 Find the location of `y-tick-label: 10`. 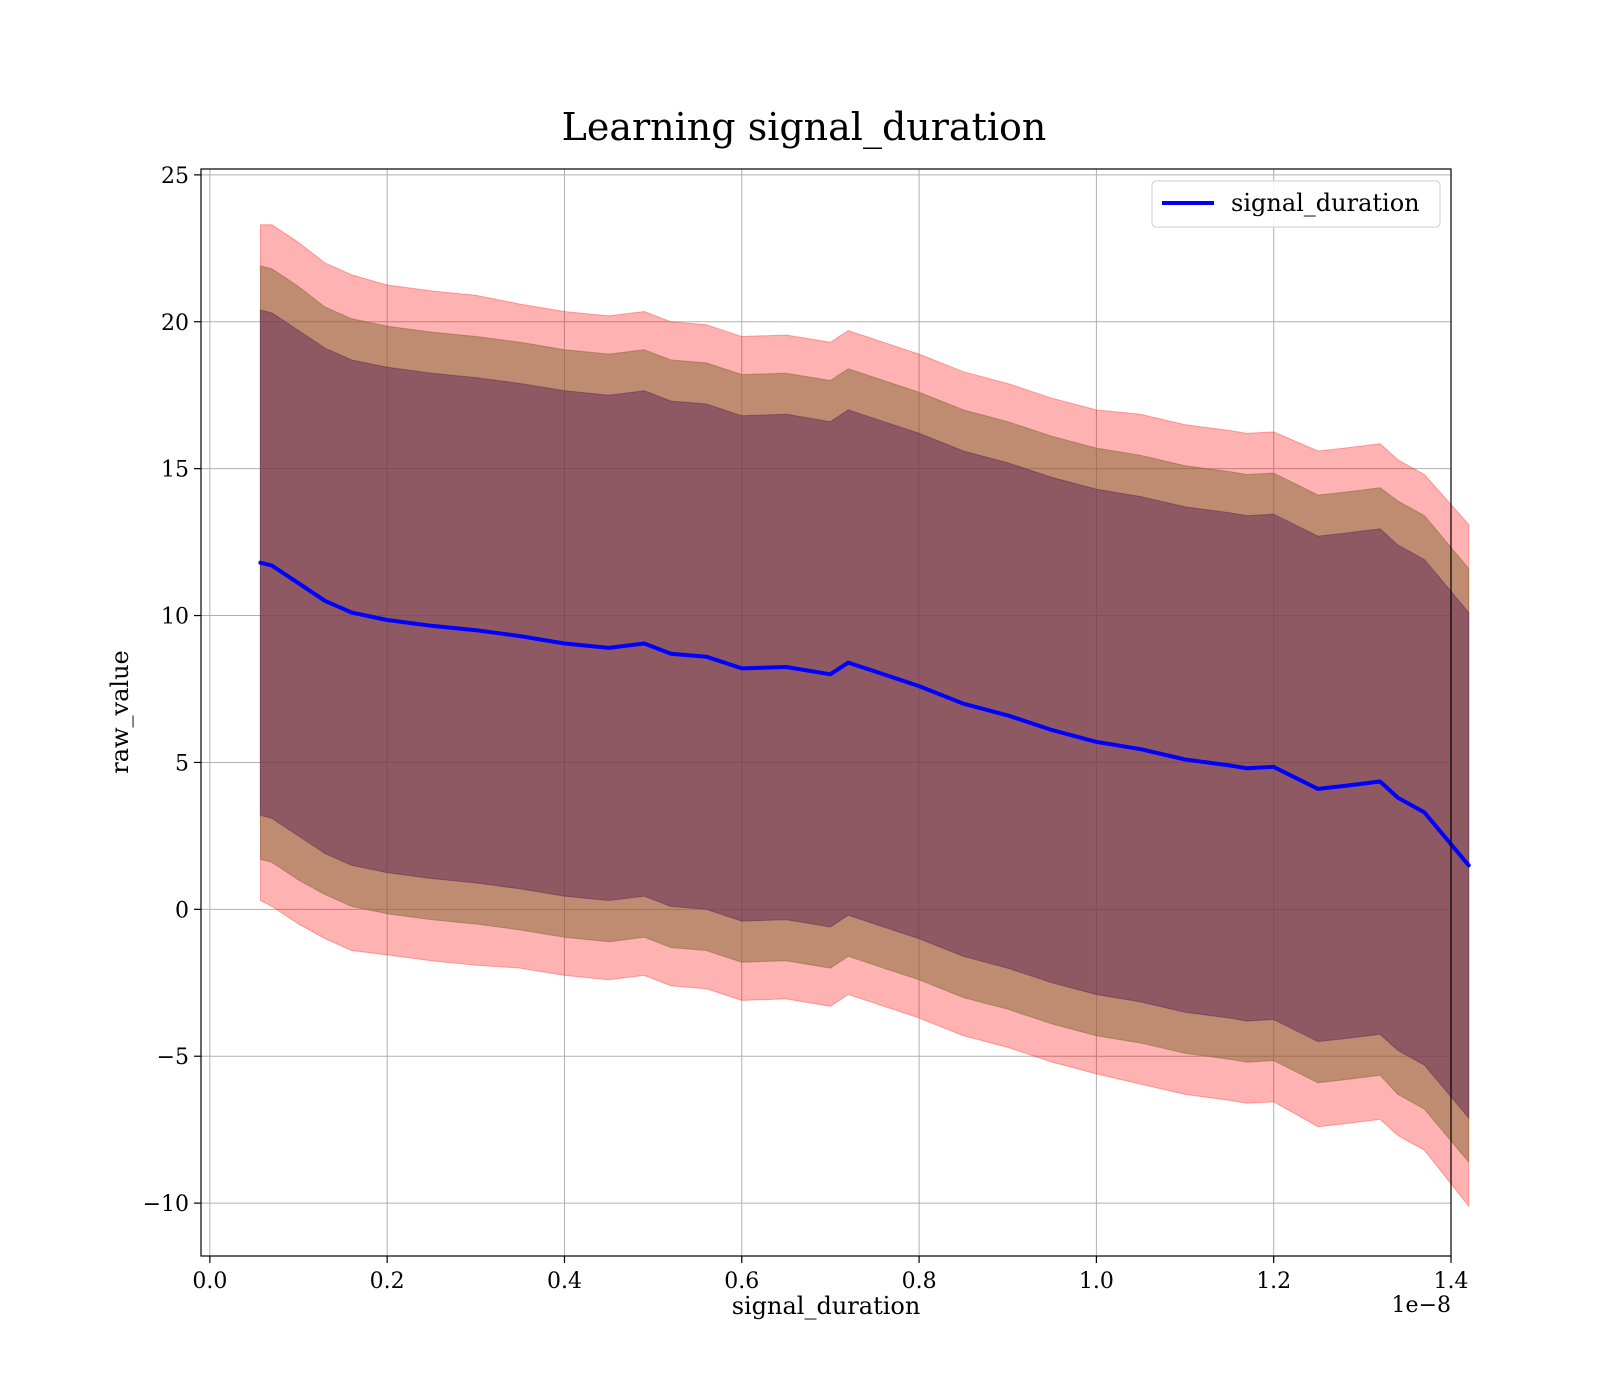

y-tick-label: 10 is located at coordinates (175, 617).